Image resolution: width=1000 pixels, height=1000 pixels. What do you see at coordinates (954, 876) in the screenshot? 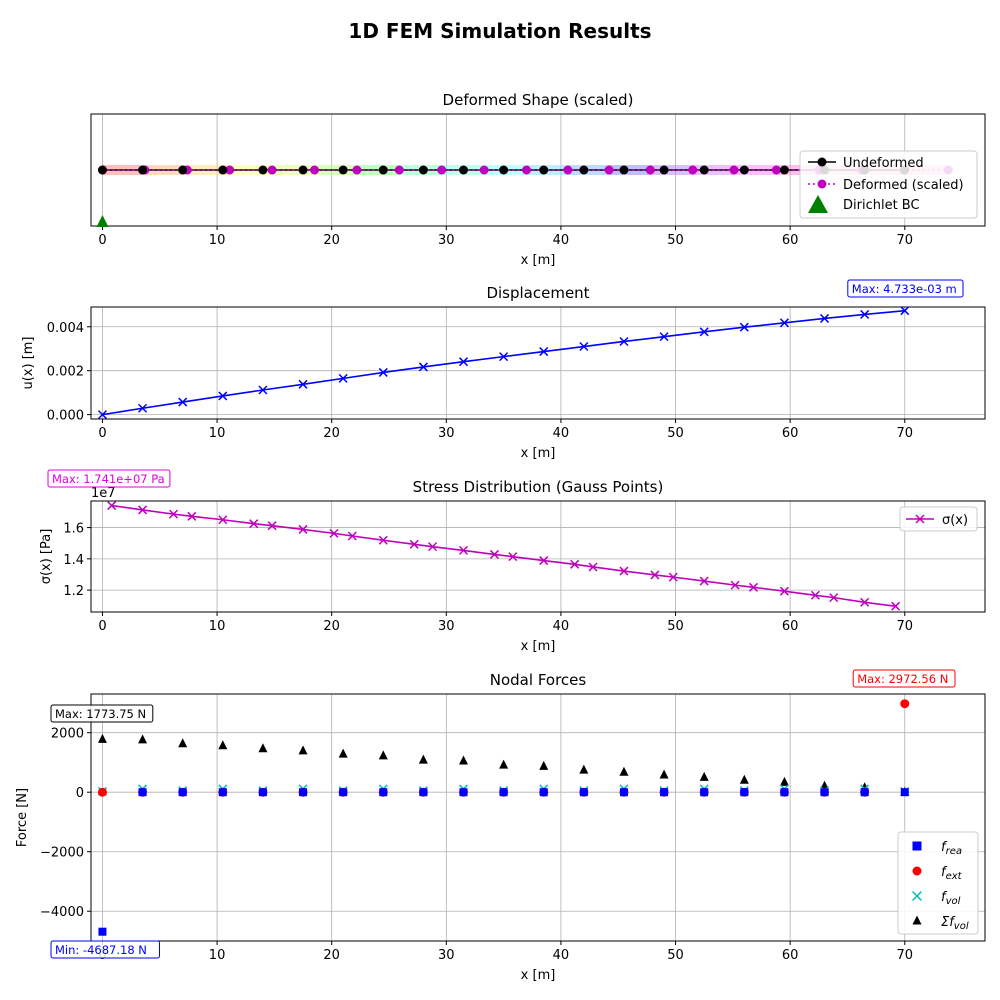
I see `legend-f-ext-label-sub: ext` at bounding box center [954, 876].